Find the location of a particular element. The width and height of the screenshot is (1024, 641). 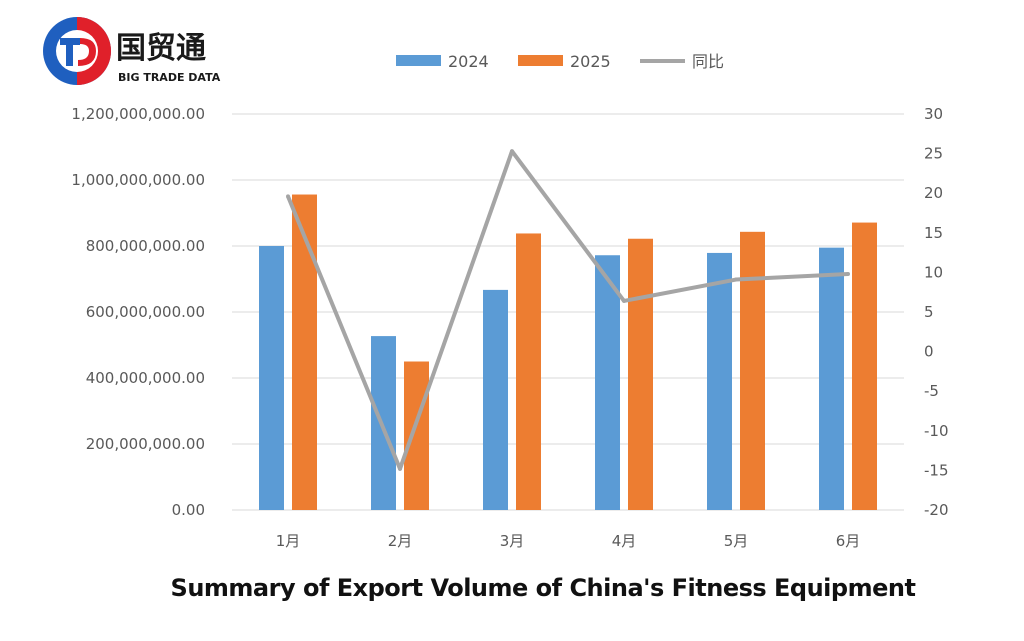

legend: 2024 2025 同比 is located at coordinates (560, 61).